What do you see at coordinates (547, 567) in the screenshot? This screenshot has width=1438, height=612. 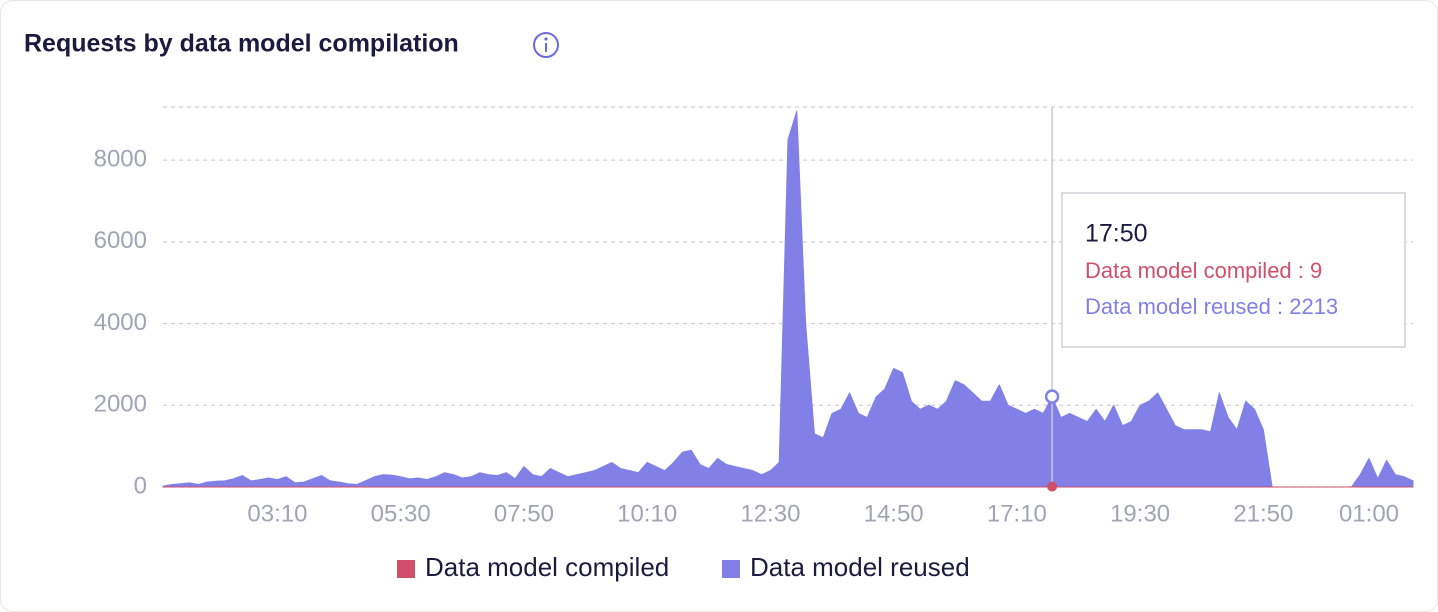 I see `legend-label: Data model compiled` at bounding box center [547, 567].